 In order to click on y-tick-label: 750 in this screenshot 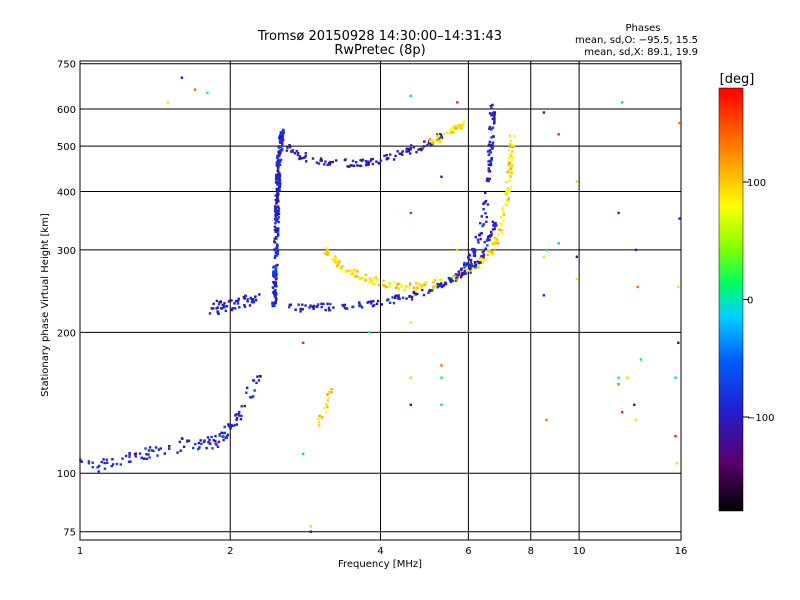, I will do `click(66, 65)`.